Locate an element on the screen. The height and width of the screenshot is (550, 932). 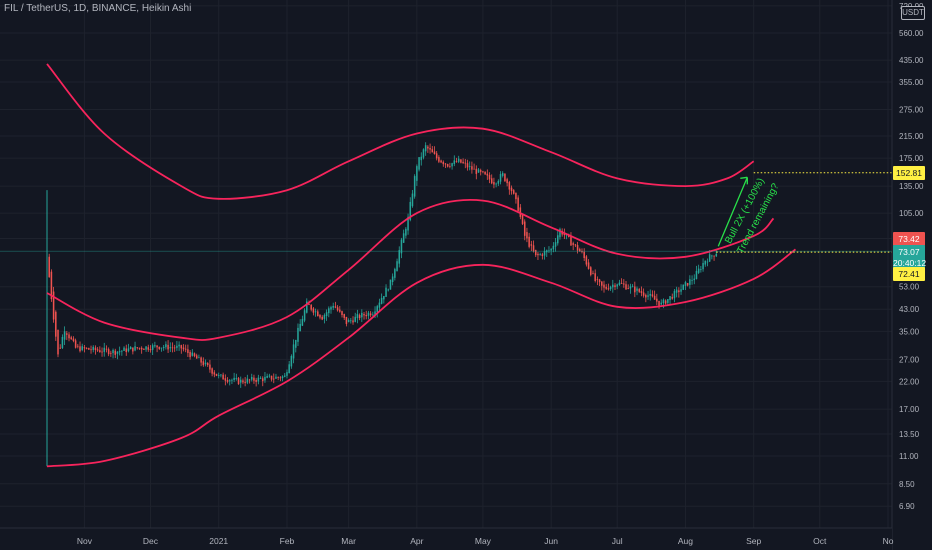
price-tick-label: 355.00 is located at coordinates (911, 82).